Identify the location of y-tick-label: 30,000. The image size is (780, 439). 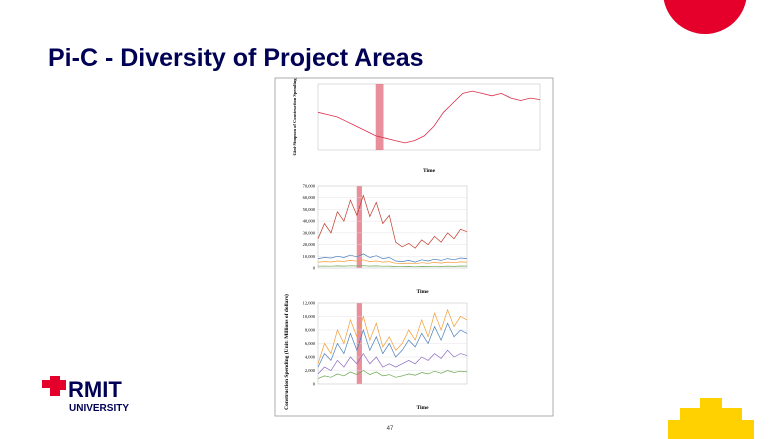
(309, 233).